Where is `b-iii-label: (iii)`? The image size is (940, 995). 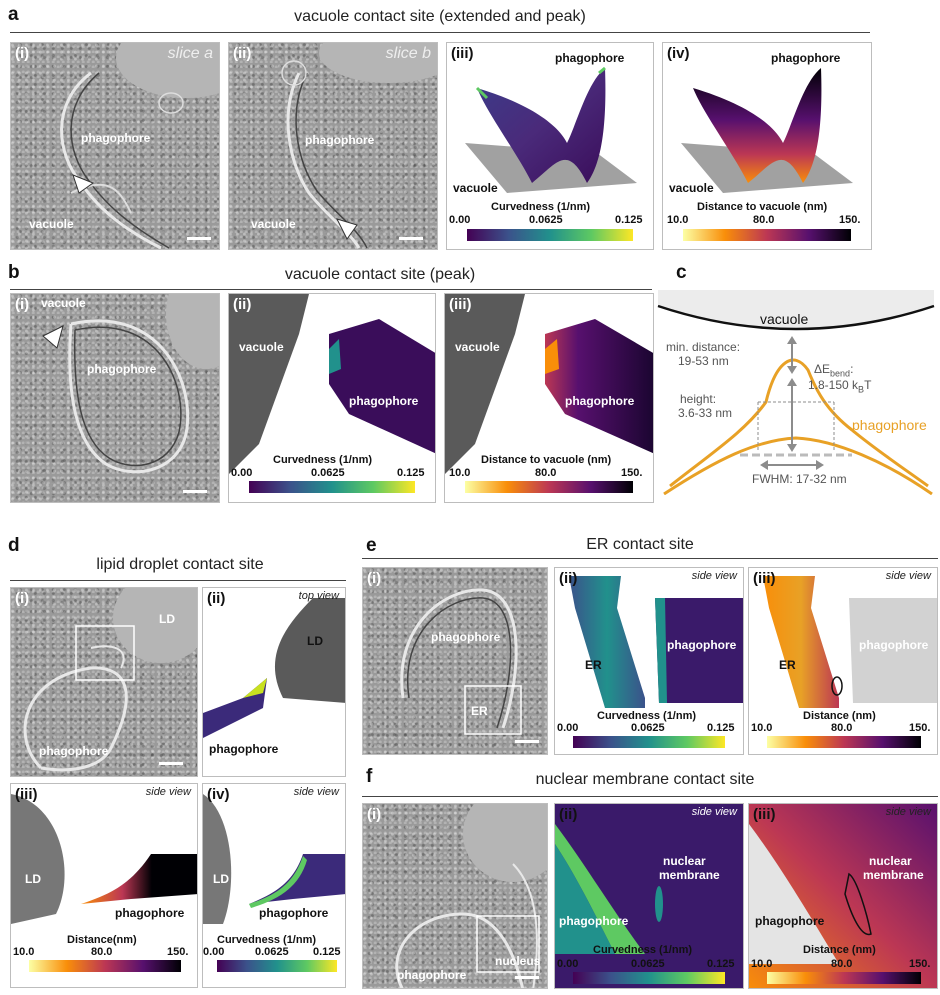
b-iii-label: (iii) is located at coordinates (460, 304).